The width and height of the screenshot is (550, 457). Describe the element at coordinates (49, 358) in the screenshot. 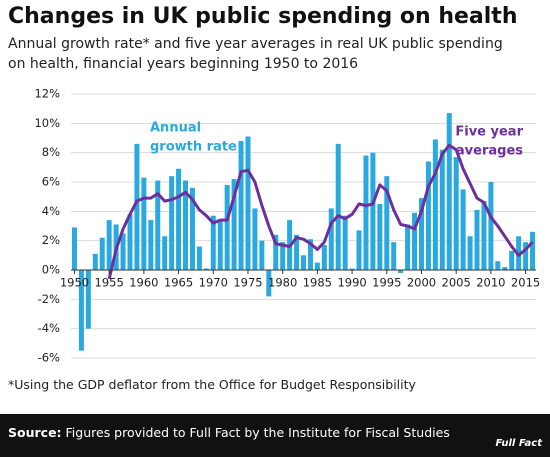

I see `y-tick-label: -6%` at that location.